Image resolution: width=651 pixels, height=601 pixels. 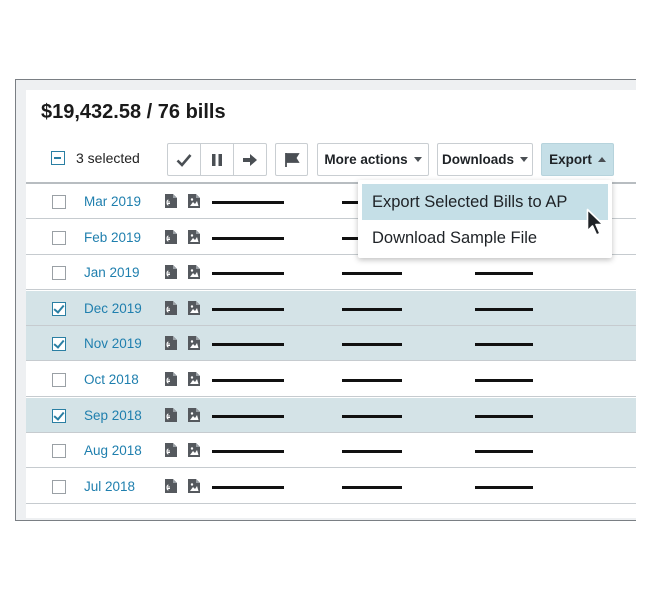 I want to click on bill-date-link: Oct 2018, so click(x=111, y=379).